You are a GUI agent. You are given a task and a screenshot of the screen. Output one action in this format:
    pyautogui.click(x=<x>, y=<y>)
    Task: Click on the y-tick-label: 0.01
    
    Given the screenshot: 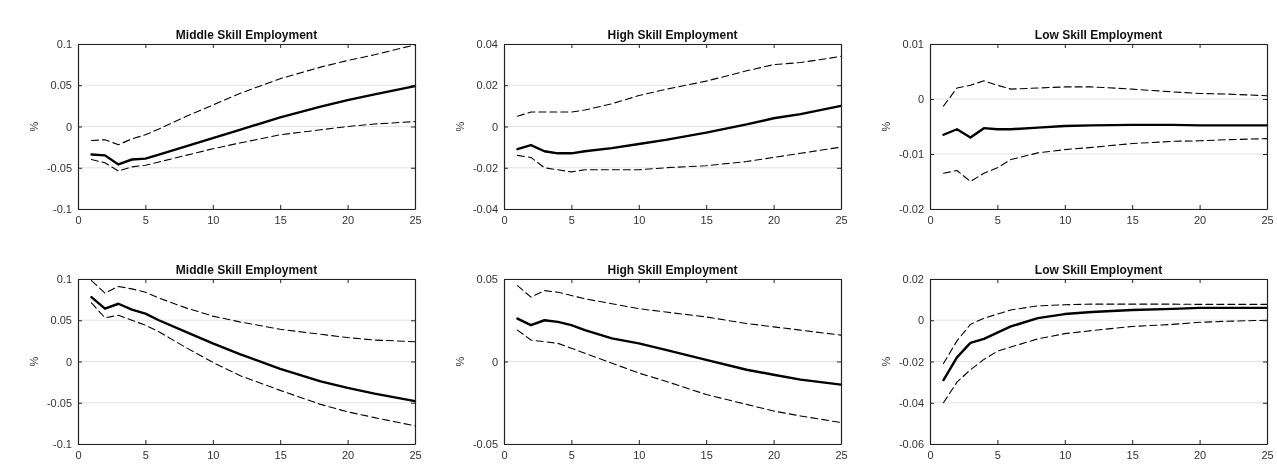 What is the action you would take?
    pyautogui.click(x=913, y=44)
    